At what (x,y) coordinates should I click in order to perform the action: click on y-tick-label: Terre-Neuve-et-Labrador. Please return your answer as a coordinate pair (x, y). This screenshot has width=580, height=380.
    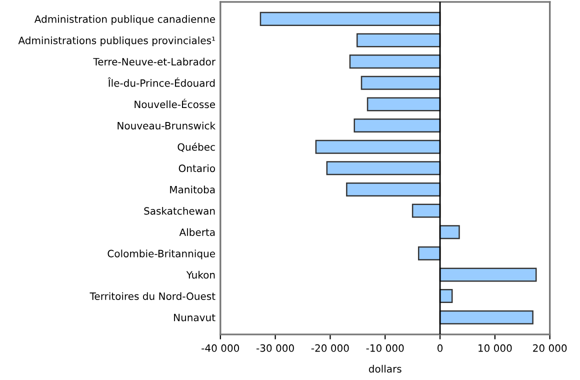
    Looking at the image, I should click on (154, 62).